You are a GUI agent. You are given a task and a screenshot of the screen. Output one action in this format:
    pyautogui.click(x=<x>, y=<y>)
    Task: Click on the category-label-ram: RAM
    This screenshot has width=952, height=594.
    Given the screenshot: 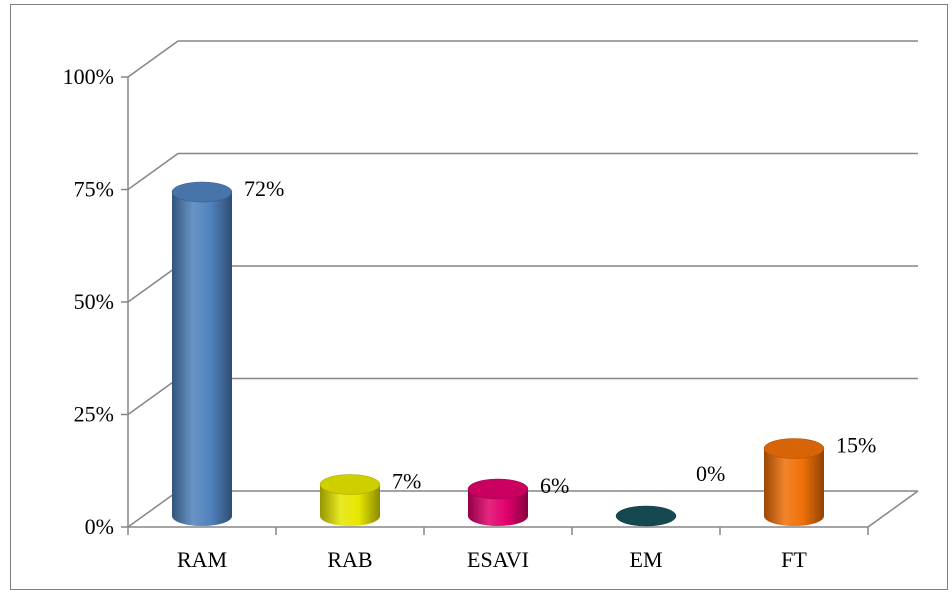 What is the action you would take?
    pyautogui.click(x=202, y=559)
    